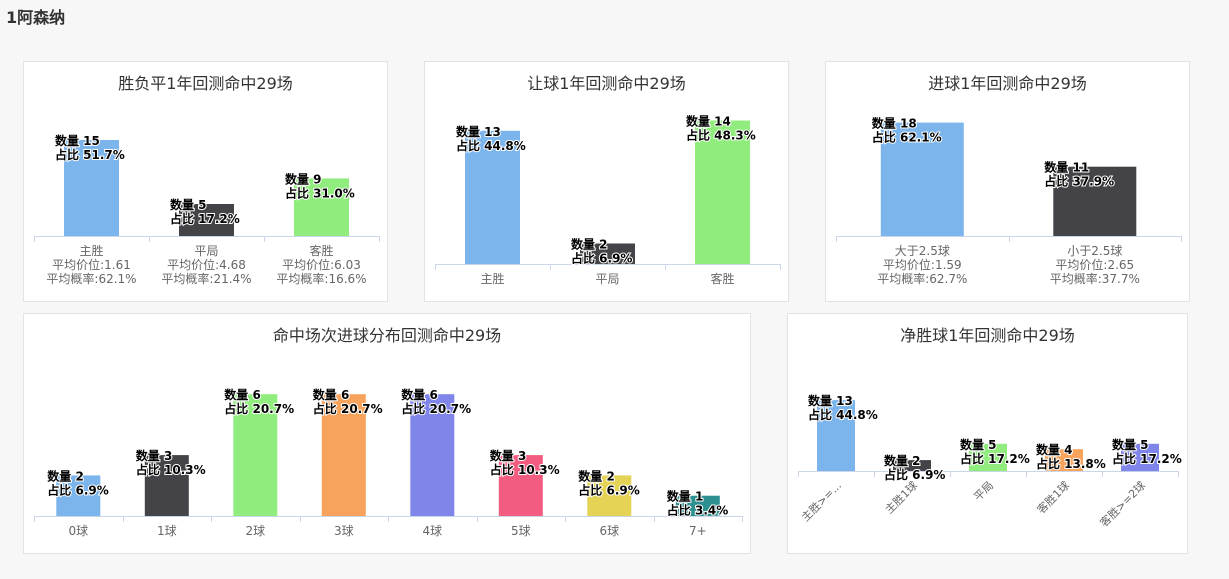 The width and height of the screenshot is (1229, 579). Describe the element at coordinates (914, 474) in the screenshot. I see `margin-data-label-percent: 占比 6.9%` at that location.